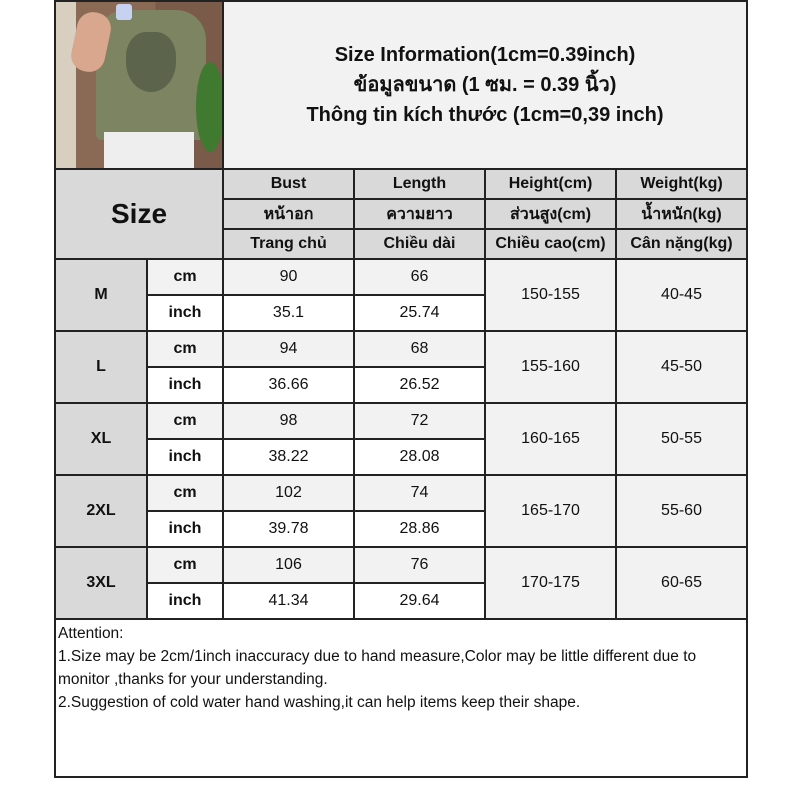 The width and height of the screenshot is (800, 800). What do you see at coordinates (550, 439) in the screenshot?
I see `height-range: 160-165` at bounding box center [550, 439].